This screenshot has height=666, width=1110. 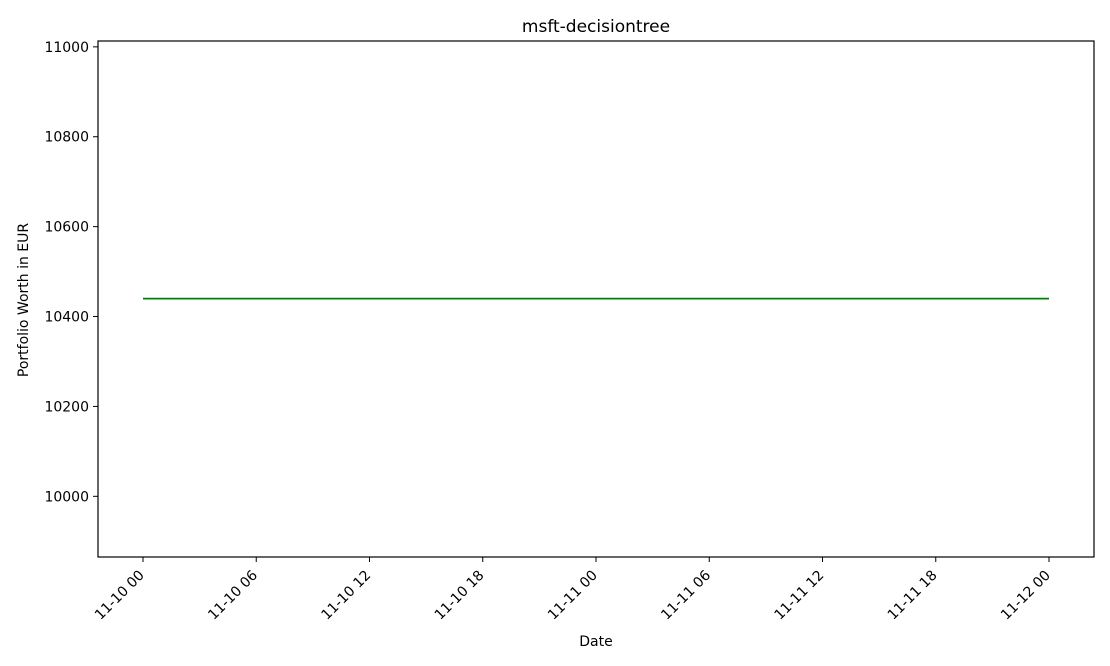 I want to click on y-tick-label: 11000, so click(x=66, y=48).